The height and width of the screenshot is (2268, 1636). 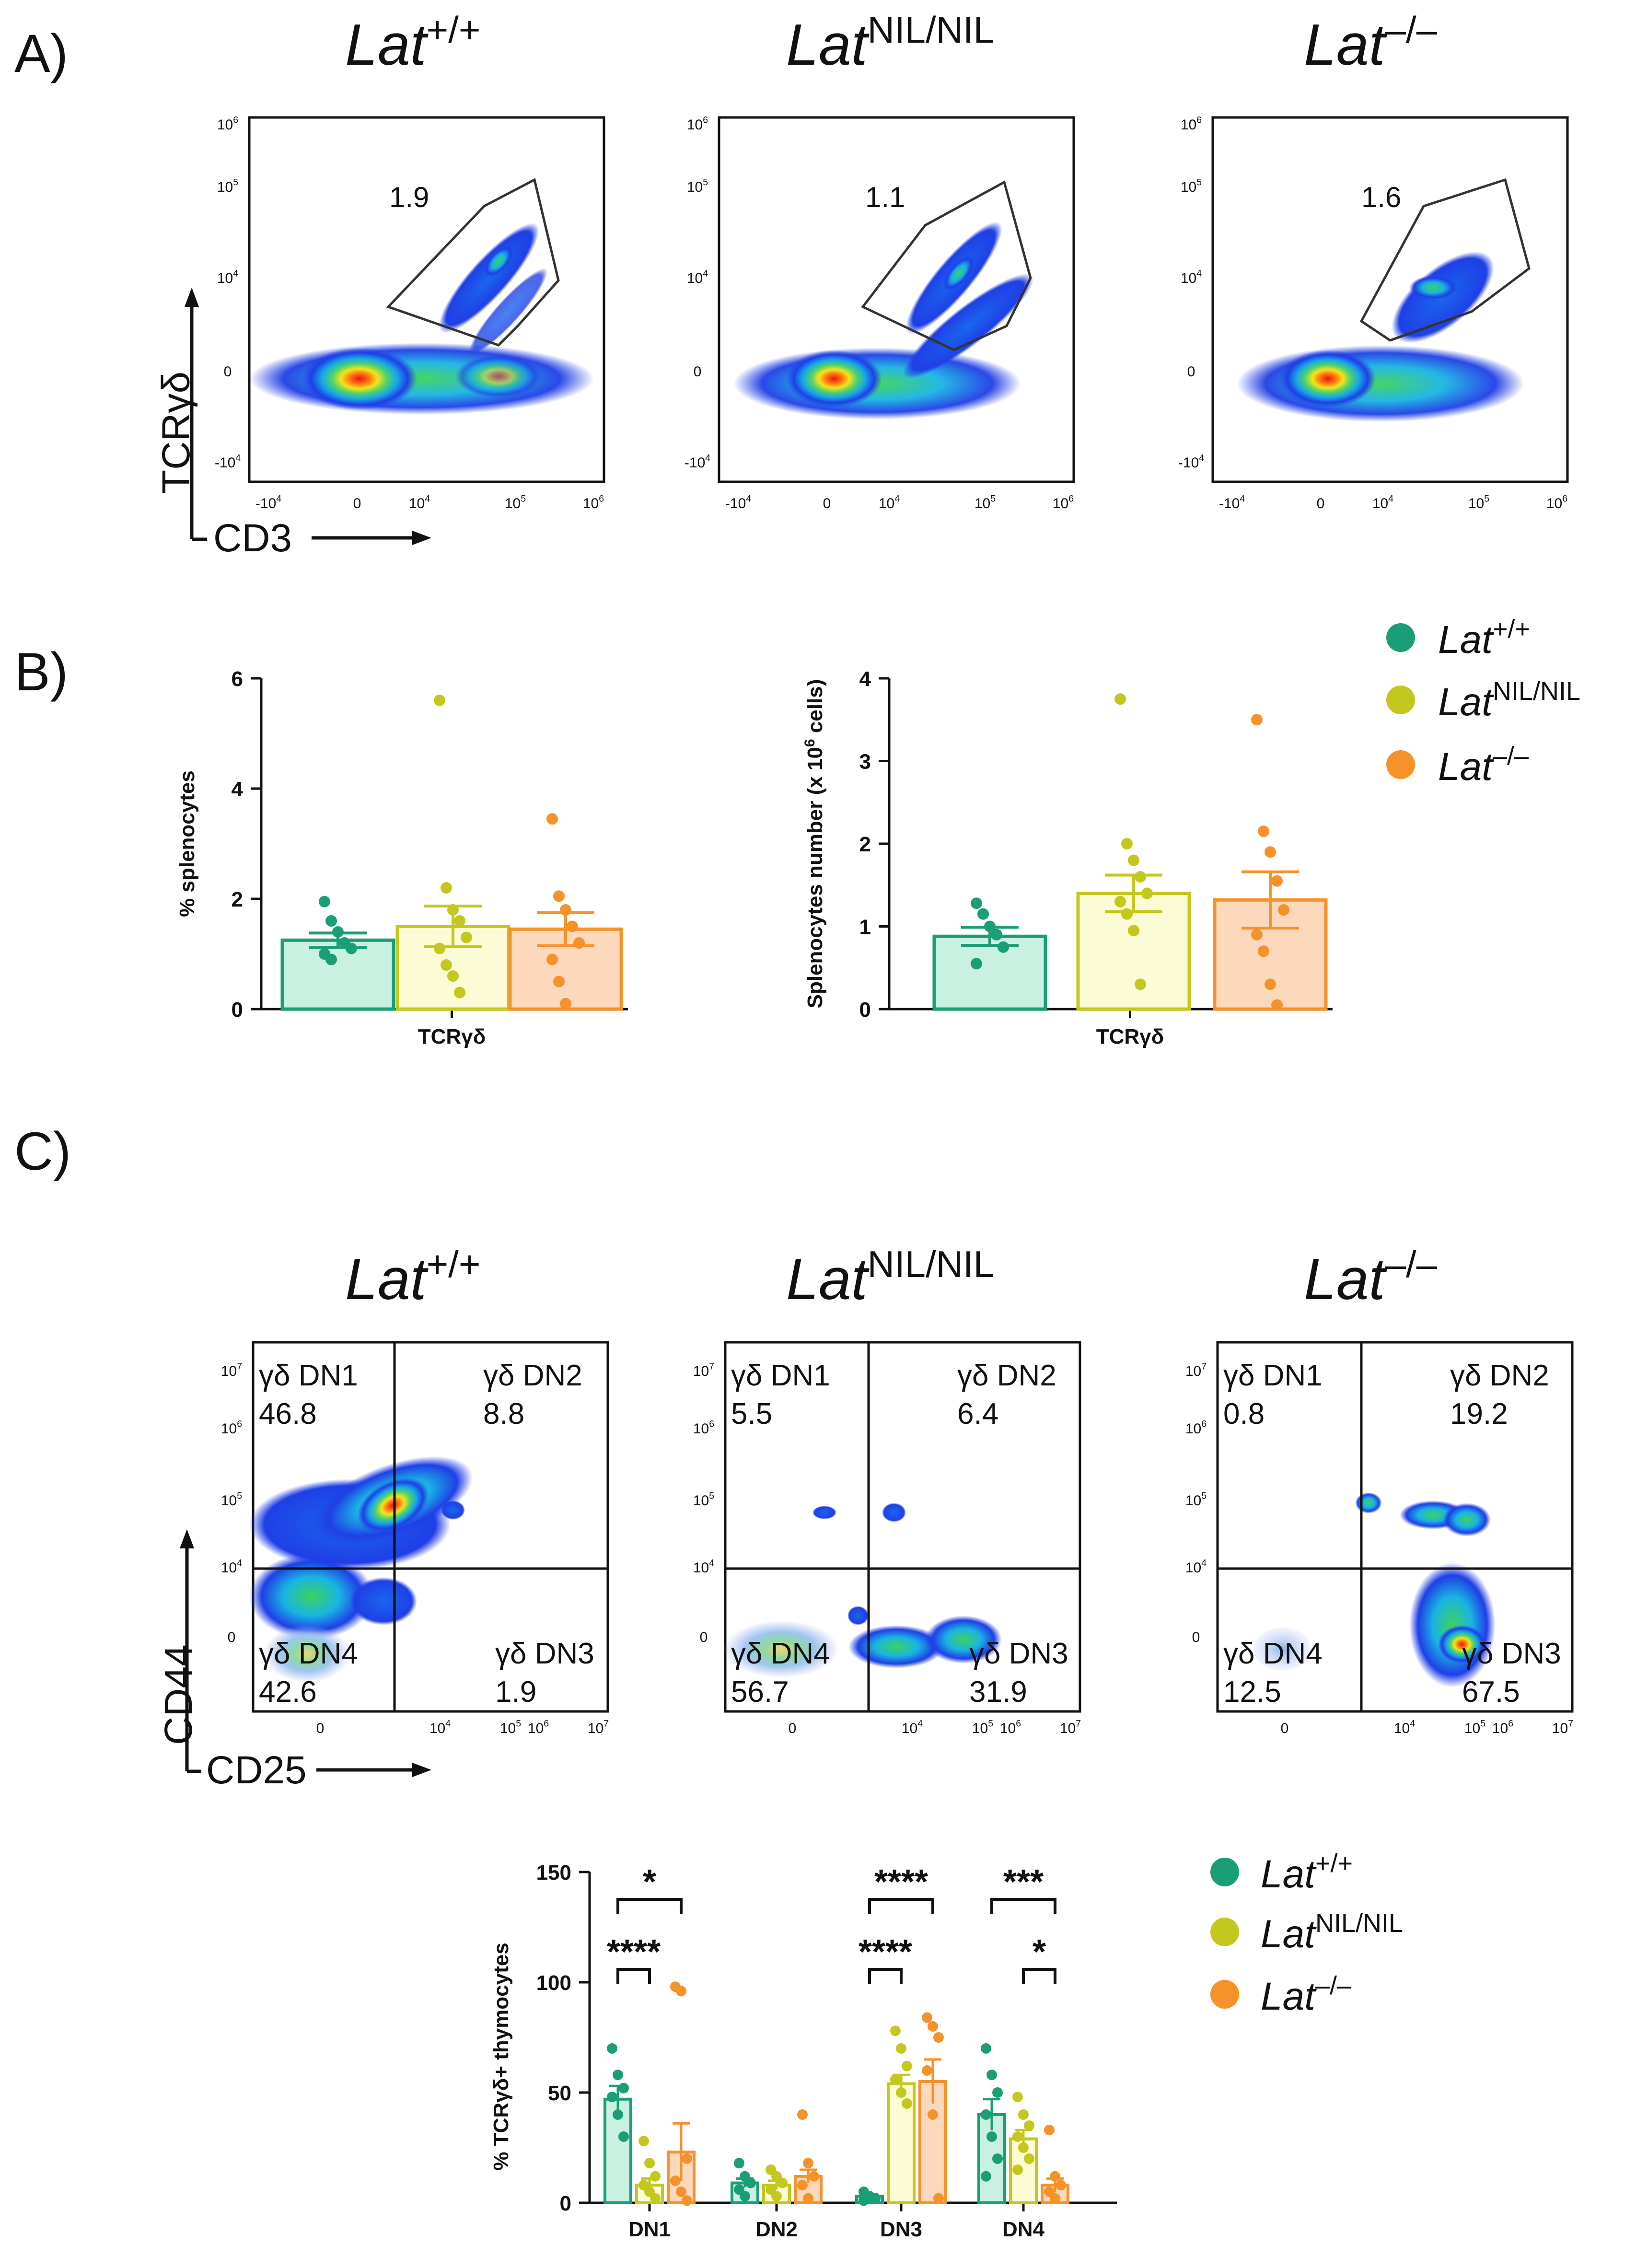 What do you see at coordinates (238, 899) in the screenshot?
I see `chart-b1-ytick-label-1: 2` at bounding box center [238, 899].